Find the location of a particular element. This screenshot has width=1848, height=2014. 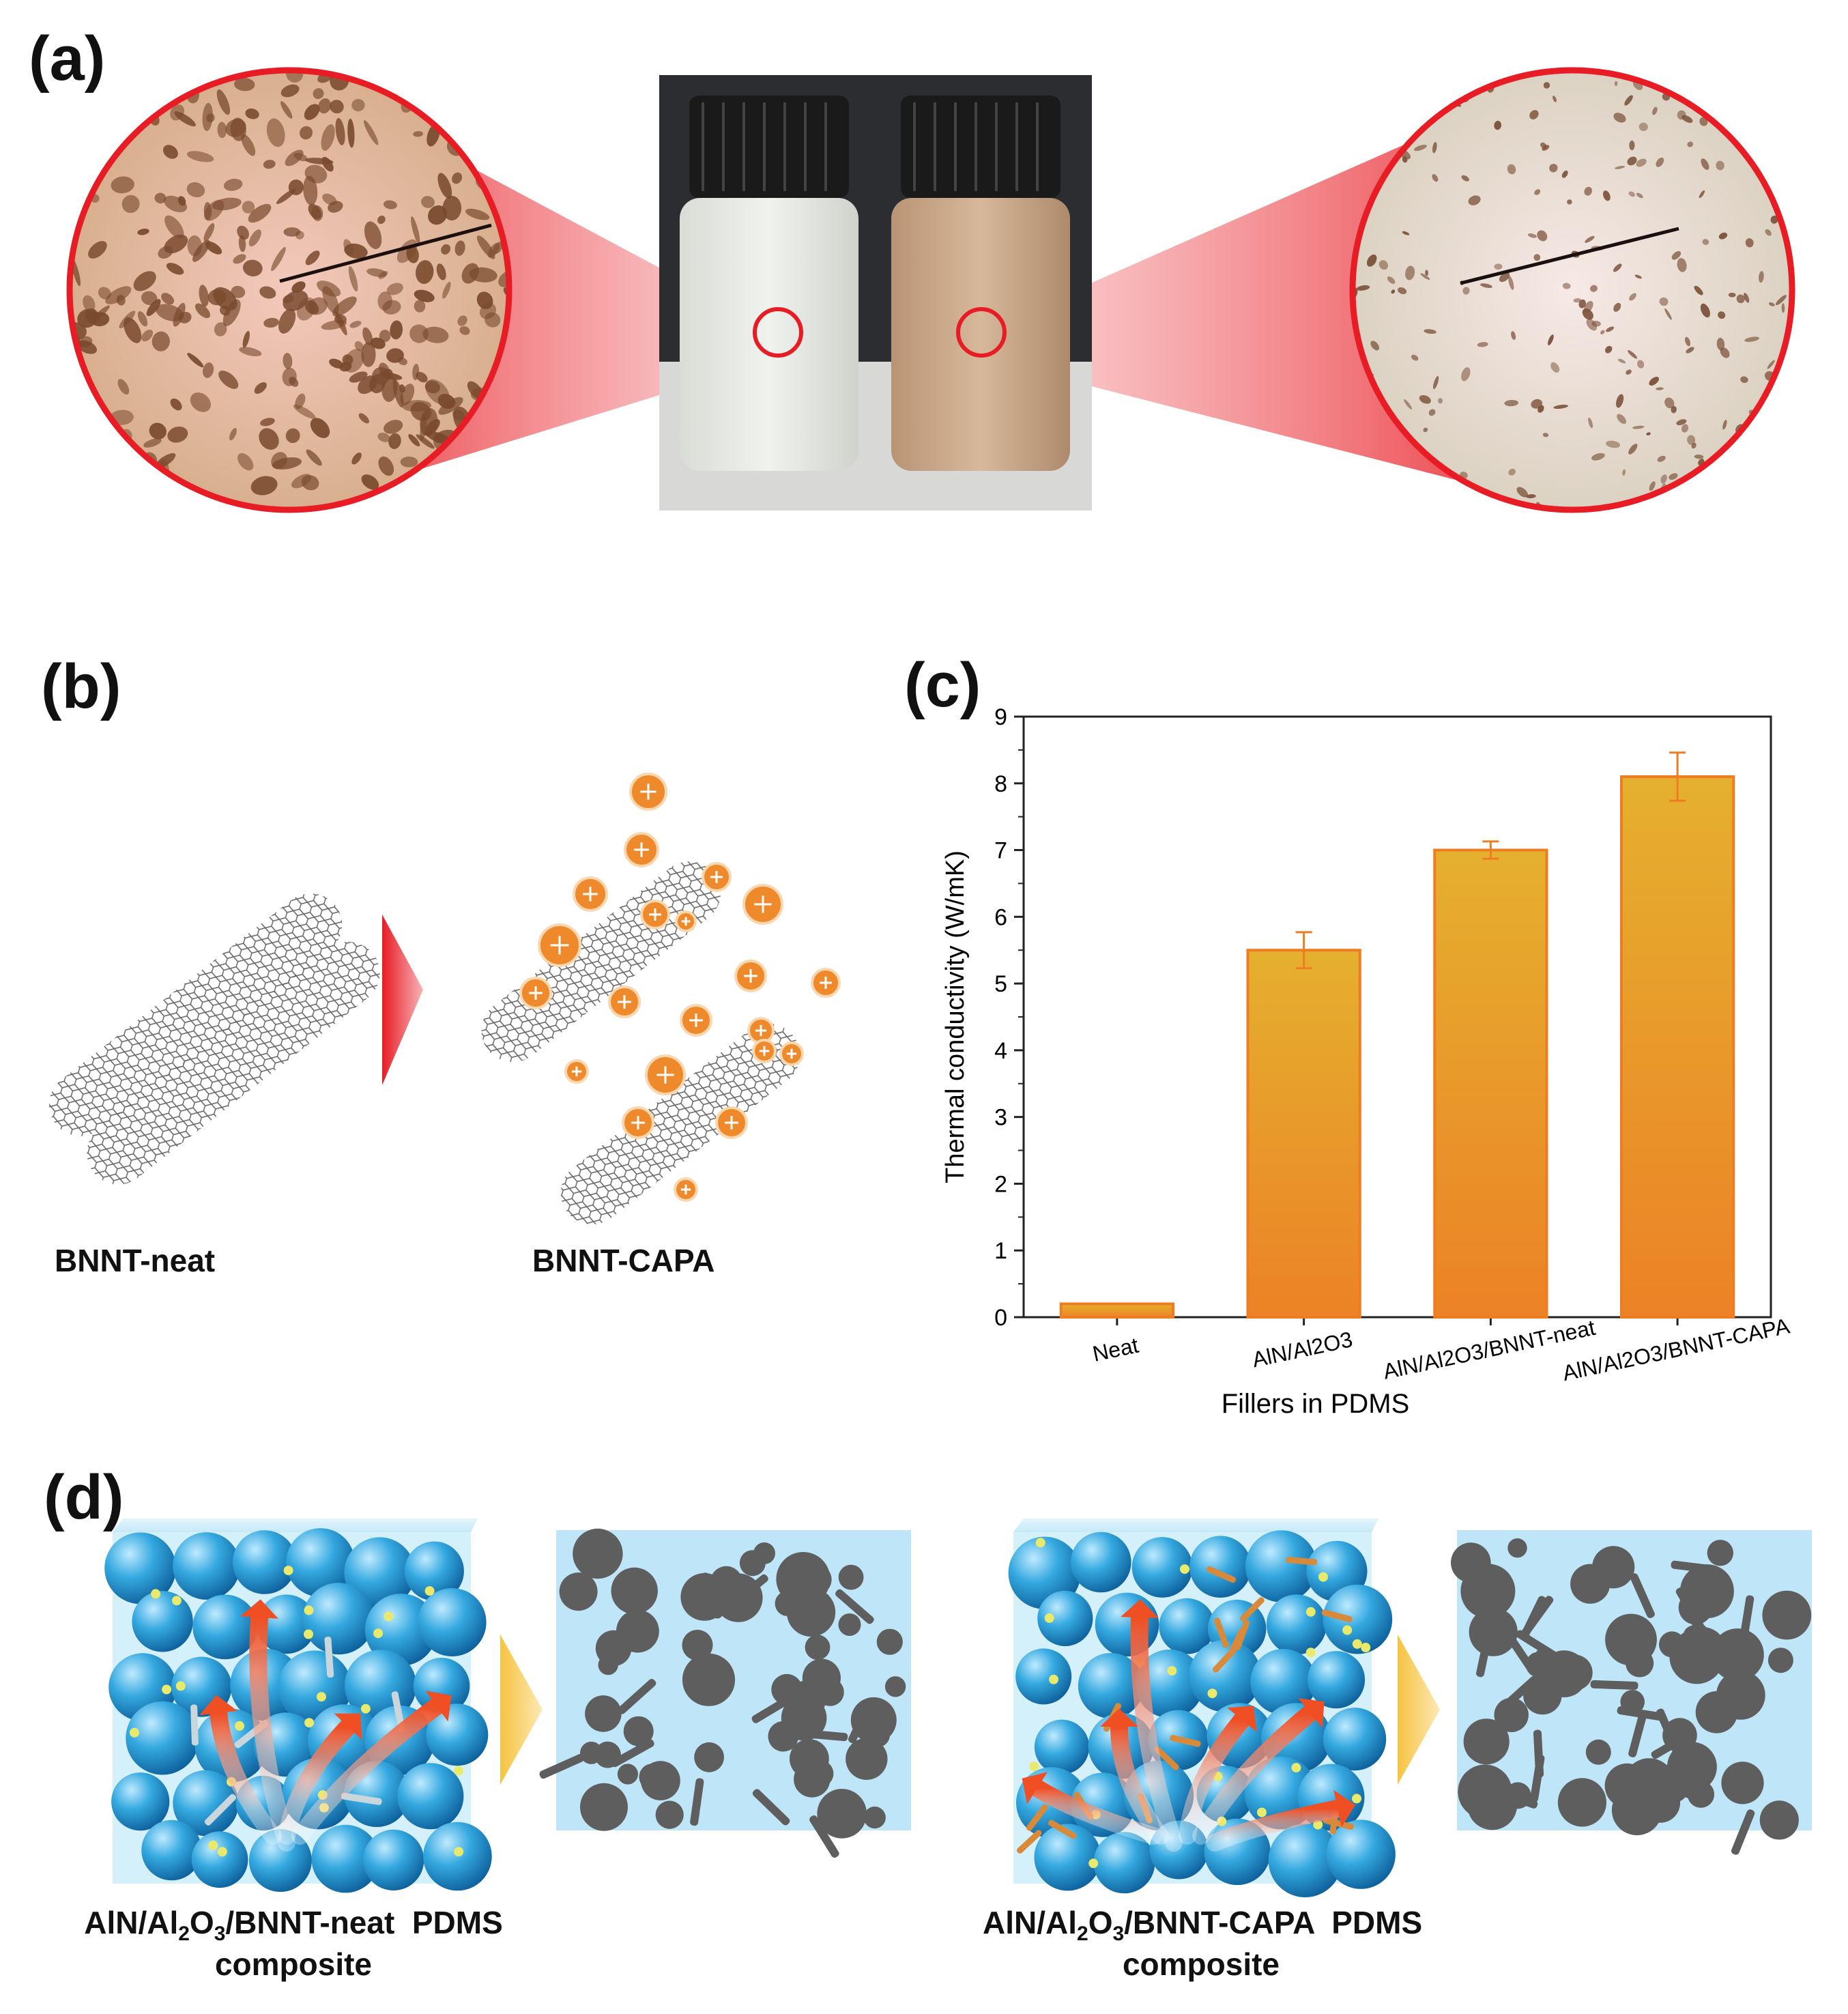

left-composite-caption: AlN/Al2O3/BNNT-neat PDMS composite is located at coordinates (293, 1943).